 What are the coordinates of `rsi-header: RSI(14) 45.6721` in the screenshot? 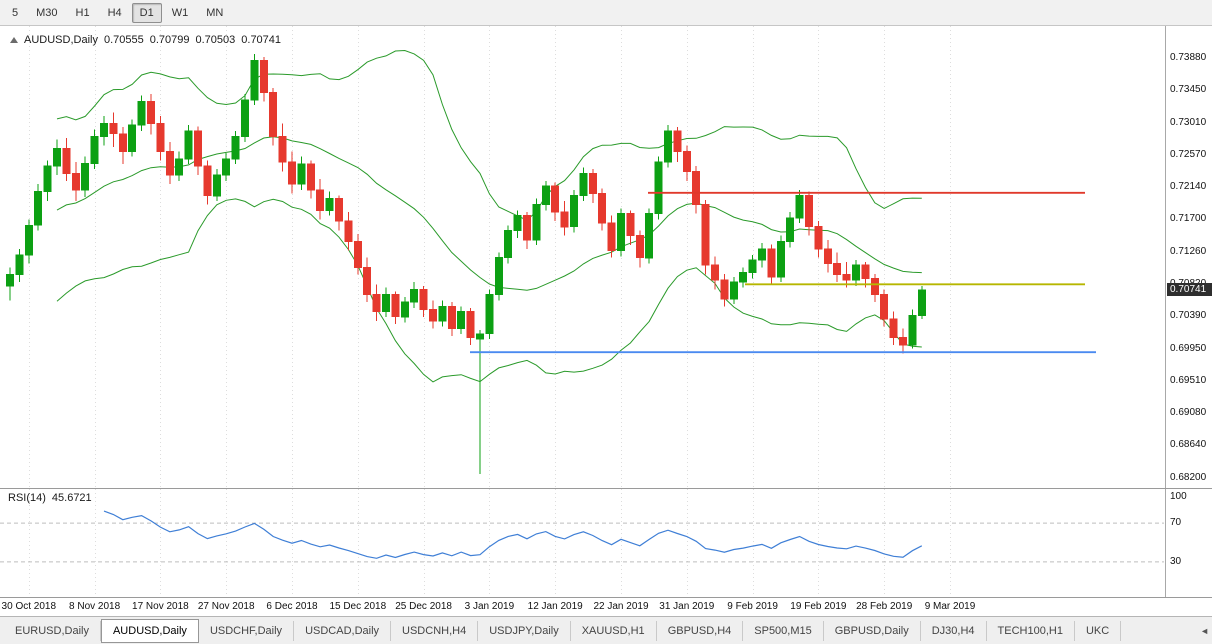 It's located at (50, 498).